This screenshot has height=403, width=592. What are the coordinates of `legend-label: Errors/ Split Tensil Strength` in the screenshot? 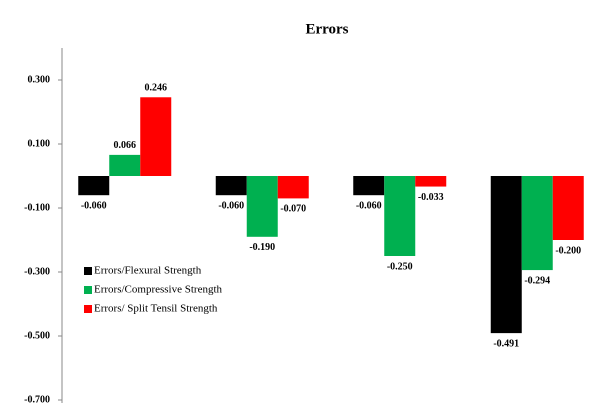 It's located at (156, 309).